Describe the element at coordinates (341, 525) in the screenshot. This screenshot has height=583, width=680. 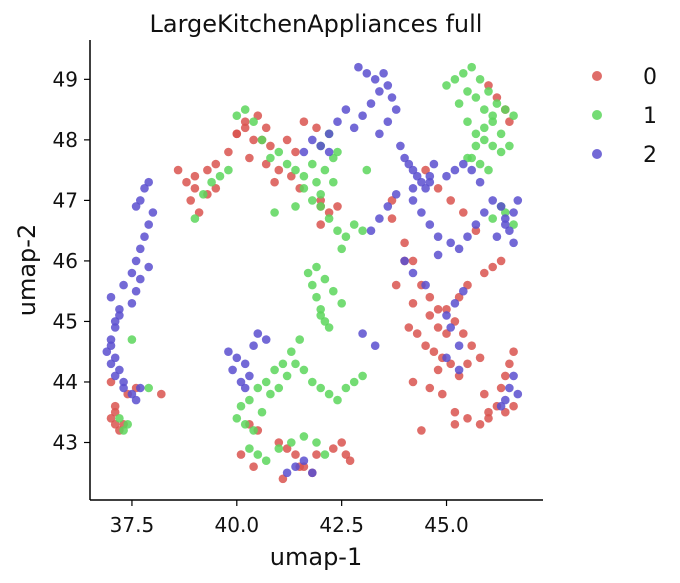
I see `x-tick-label: 42.5` at that location.